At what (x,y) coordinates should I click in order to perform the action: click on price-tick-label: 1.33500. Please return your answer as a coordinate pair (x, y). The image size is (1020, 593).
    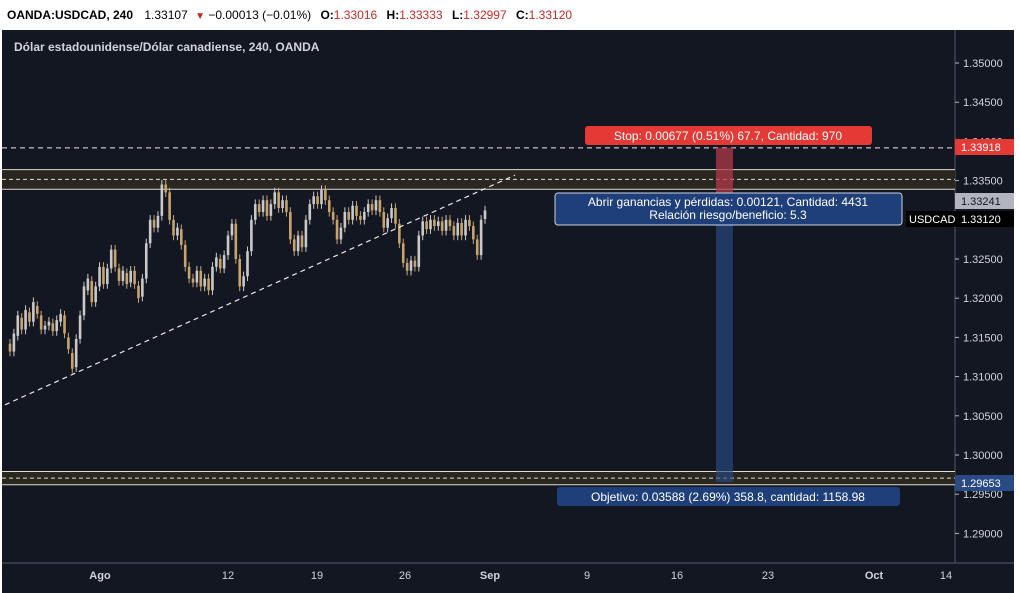
    Looking at the image, I should click on (983, 182).